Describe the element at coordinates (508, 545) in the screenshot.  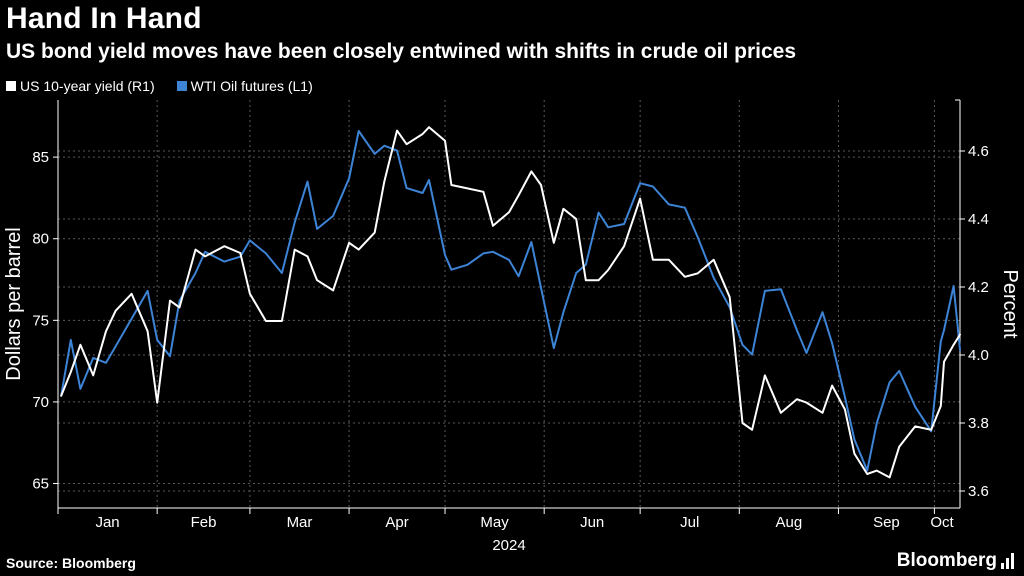
I see `x-year-label: 2024` at that location.